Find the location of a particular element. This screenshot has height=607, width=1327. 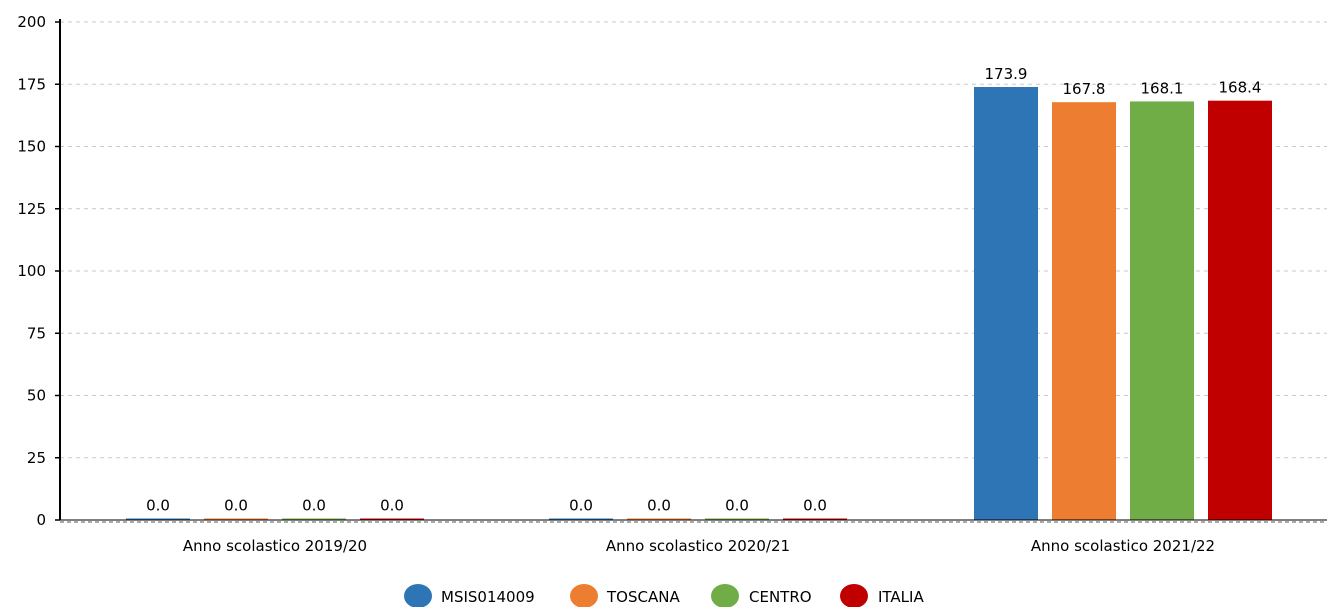

data-label: 173.9 is located at coordinates (1006, 74).